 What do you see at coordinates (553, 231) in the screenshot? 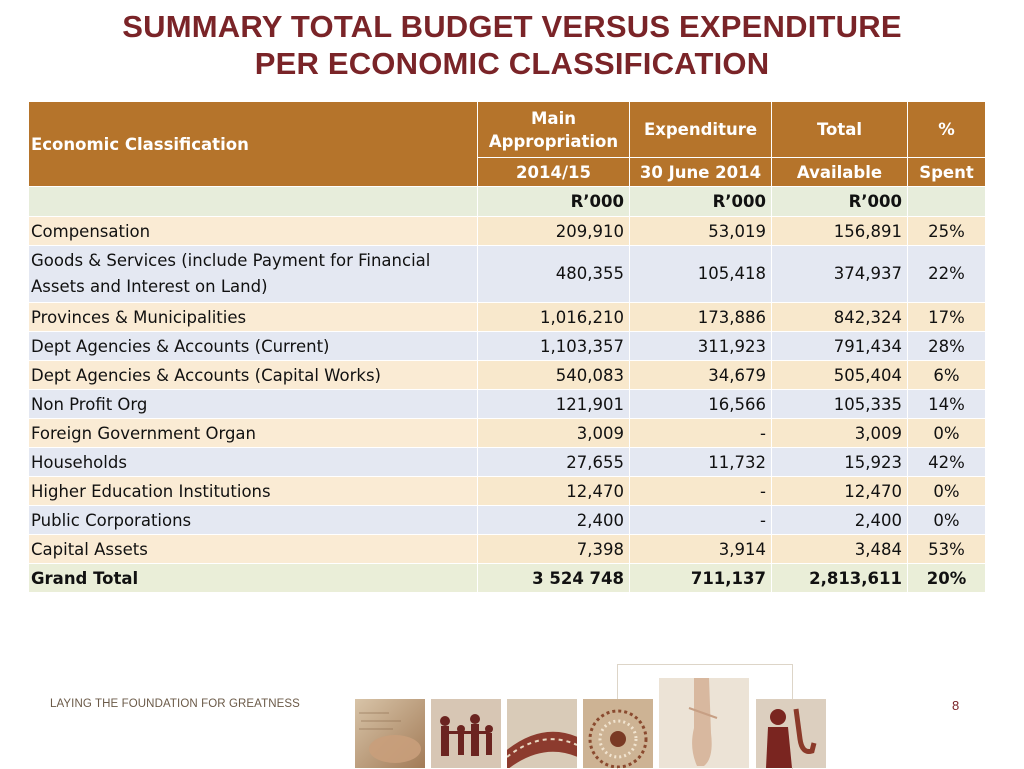
I see `row-appropriation: 209,910` at bounding box center [553, 231].